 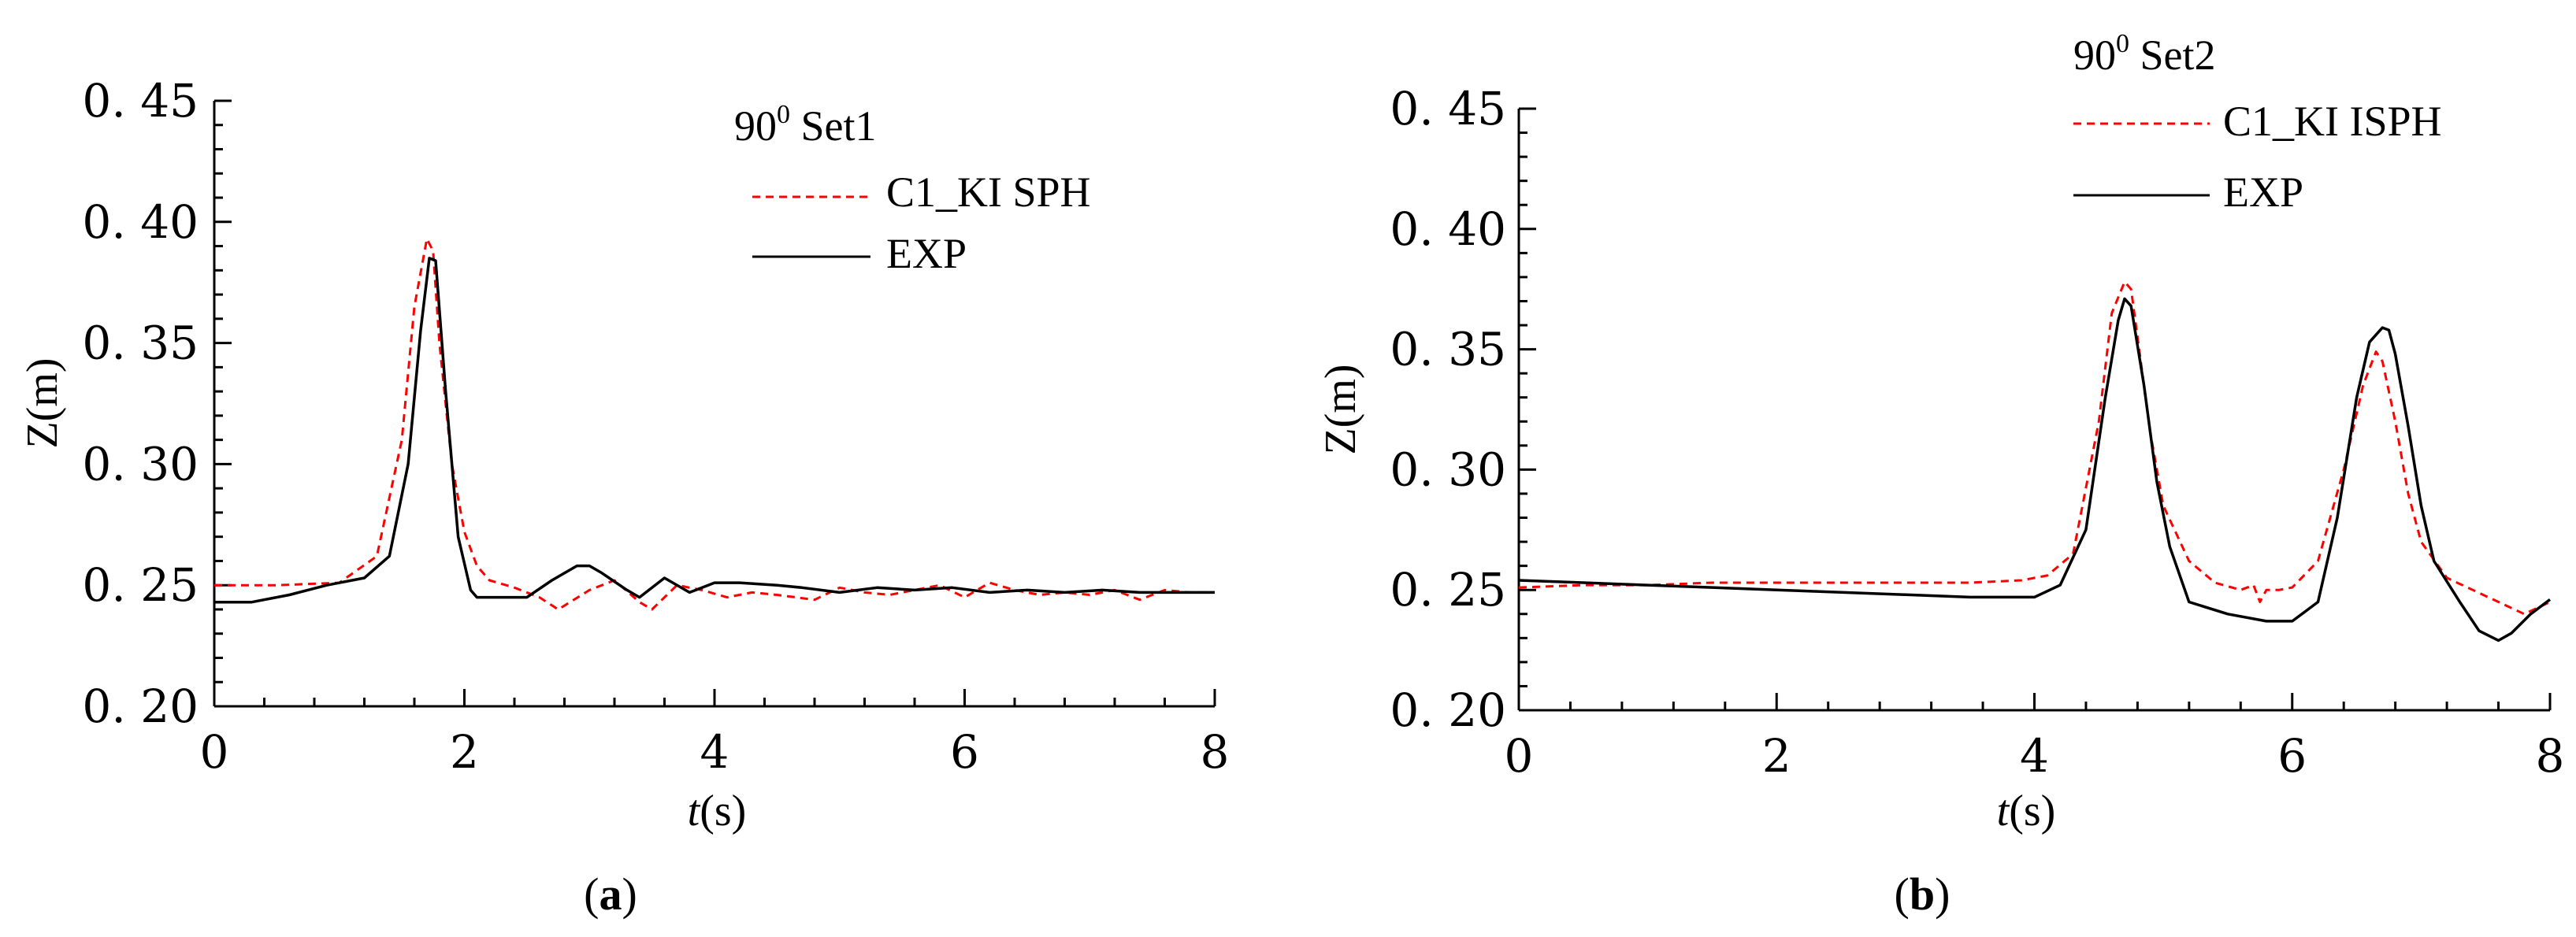 I want to click on legend: 900 Set2 C1_KI ISPH EXP, so click(x=2257, y=122).